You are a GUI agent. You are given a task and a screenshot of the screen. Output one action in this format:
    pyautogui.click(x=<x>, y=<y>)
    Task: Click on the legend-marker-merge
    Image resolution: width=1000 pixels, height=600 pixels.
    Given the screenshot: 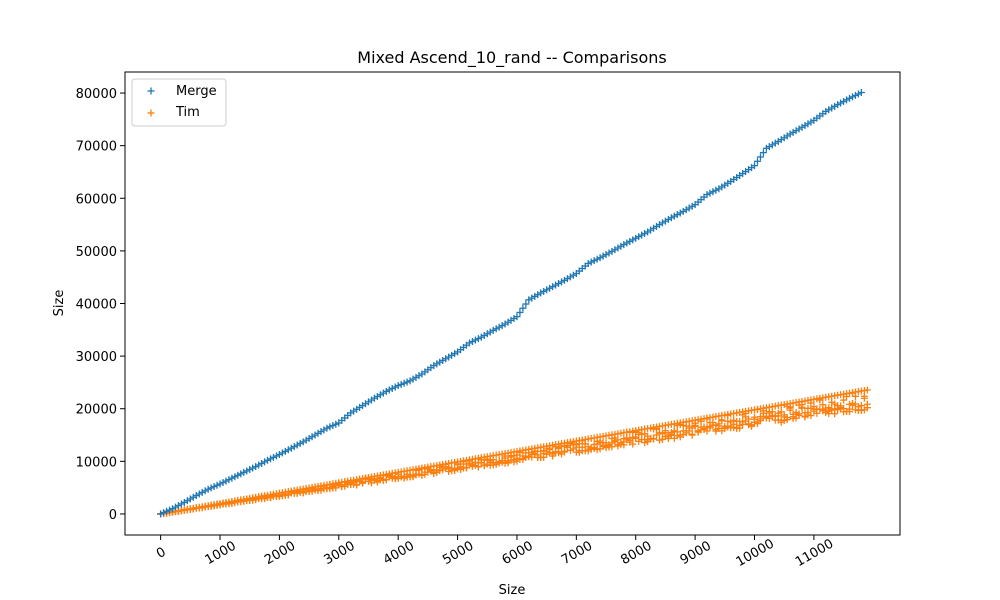 What is the action you would take?
    pyautogui.click(x=151, y=91)
    